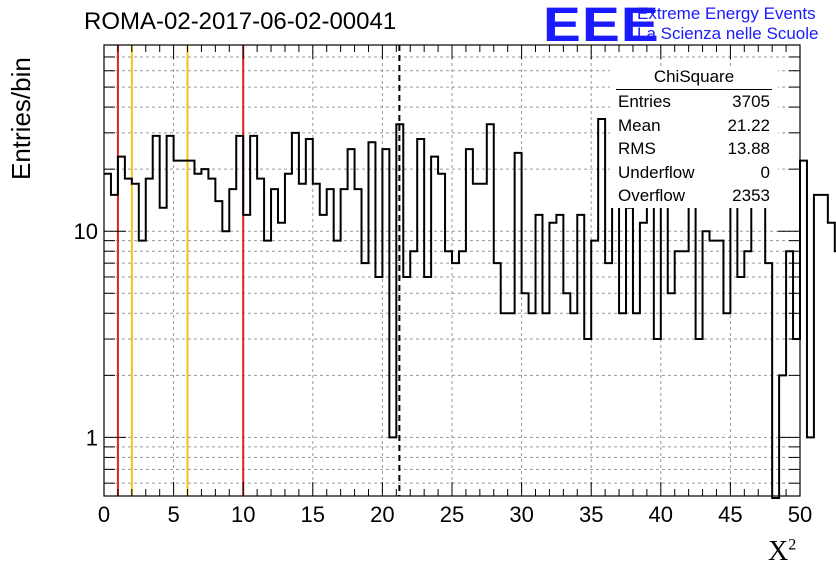  What do you see at coordinates (694, 126) in the screenshot?
I see `stats-row-mean: Mean 21.22` at bounding box center [694, 126].